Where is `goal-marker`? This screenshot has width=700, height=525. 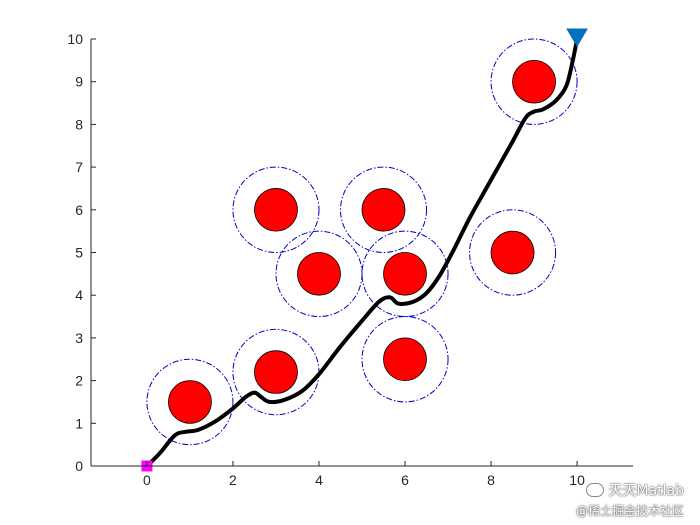
goal-marker is located at coordinates (577, 37).